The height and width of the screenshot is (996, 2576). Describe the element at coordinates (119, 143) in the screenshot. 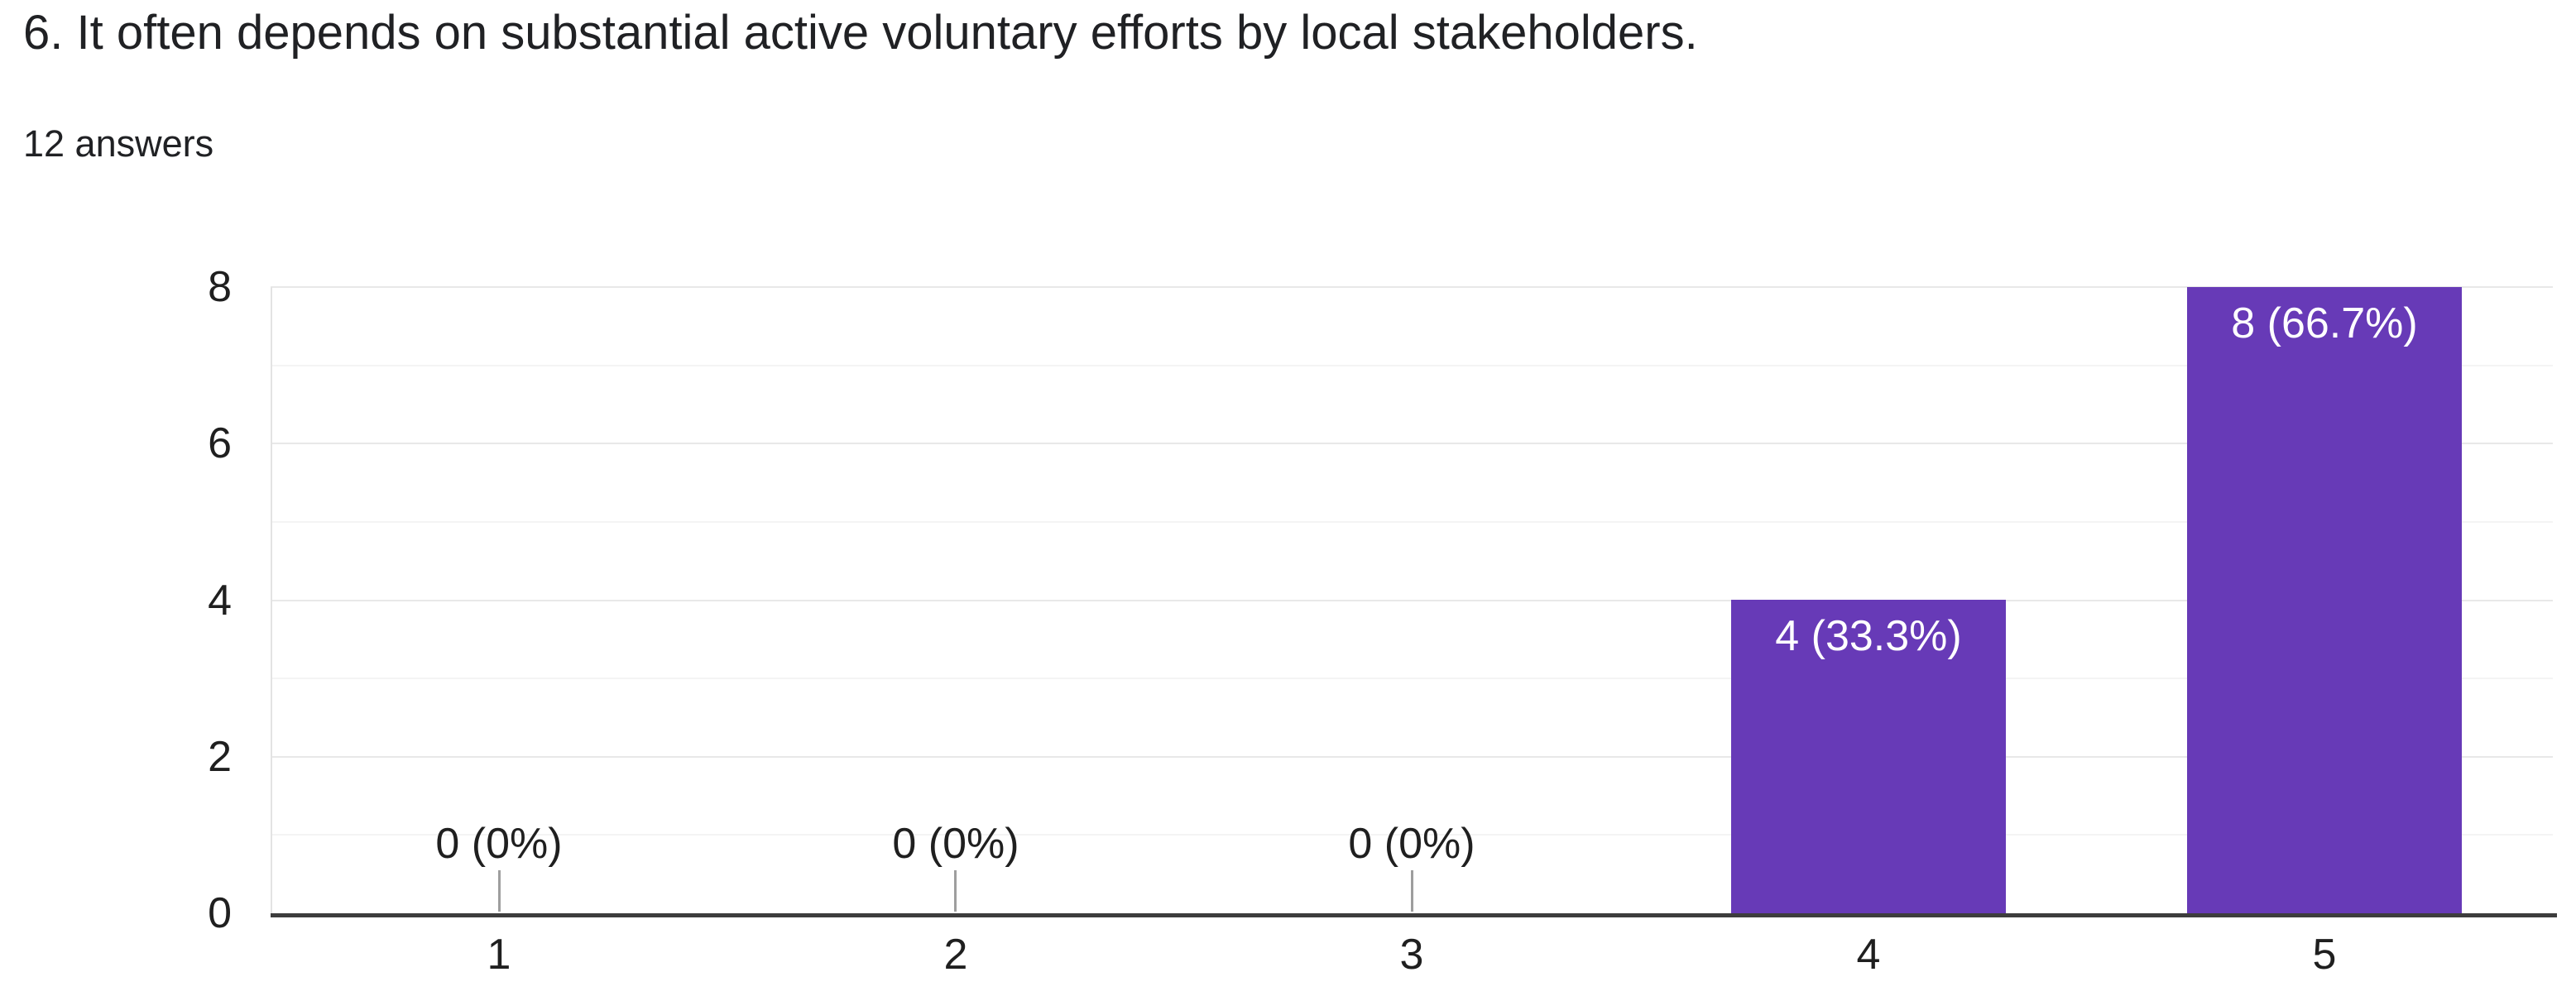

I see `answers-count: 12 answers` at that location.